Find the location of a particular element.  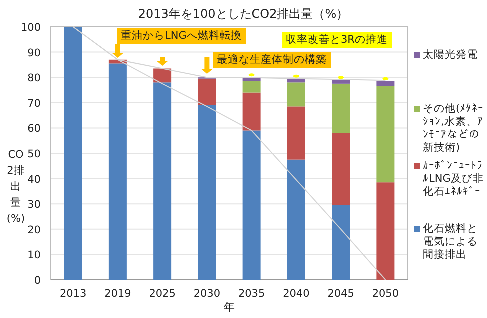

x-tick-label: 2030 is located at coordinates (207, 294).